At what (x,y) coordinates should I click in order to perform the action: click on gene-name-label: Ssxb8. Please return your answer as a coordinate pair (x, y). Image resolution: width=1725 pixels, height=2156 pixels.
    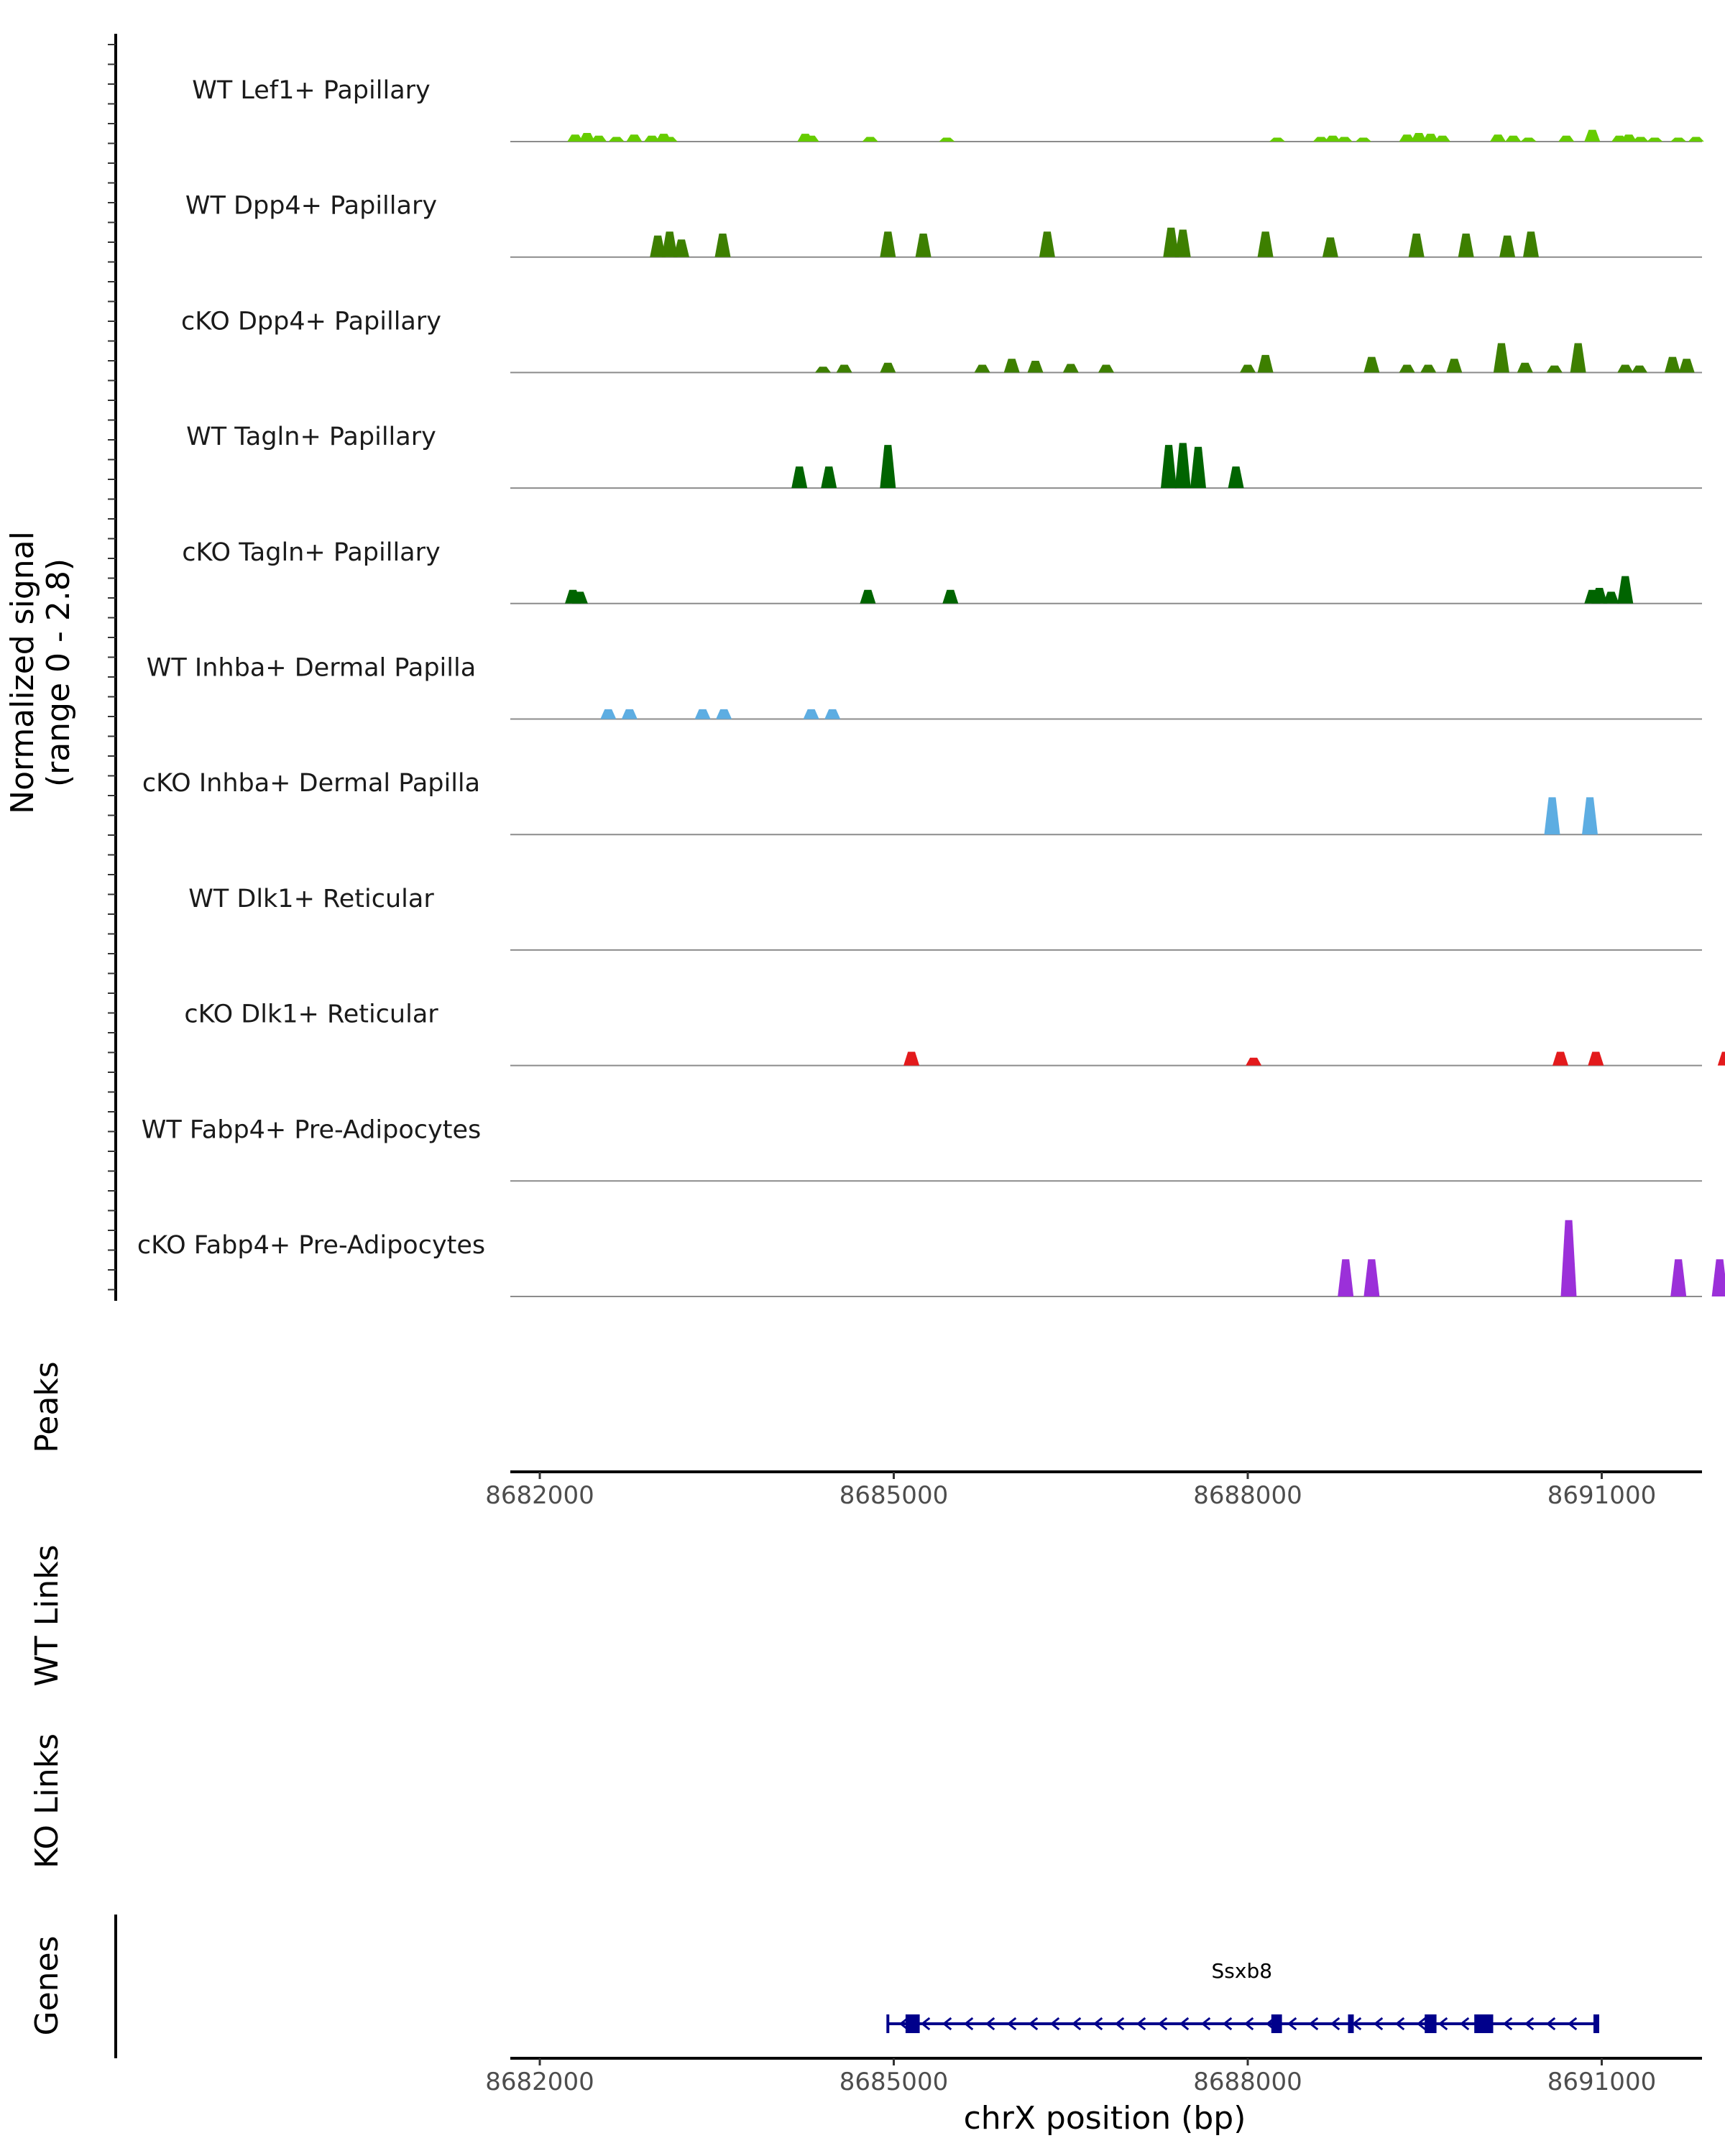
    Looking at the image, I should click on (1242, 1971).